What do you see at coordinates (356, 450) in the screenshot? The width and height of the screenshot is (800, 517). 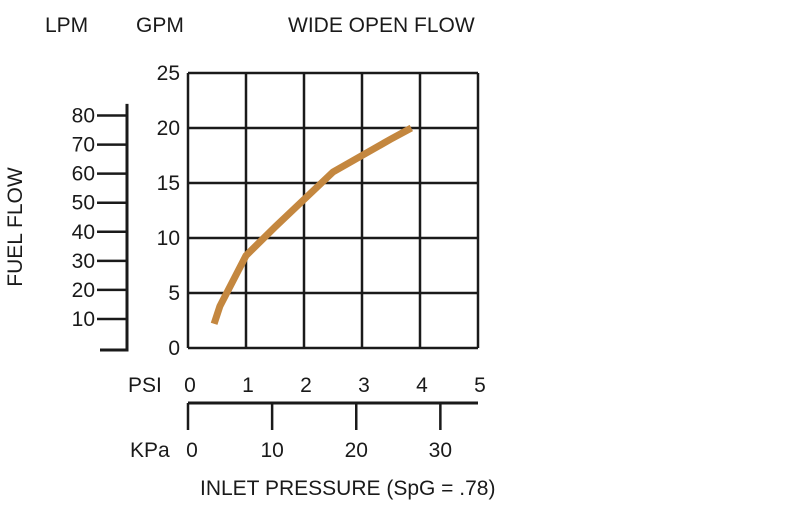 I see `kpa-tick-label: 20` at bounding box center [356, 450].